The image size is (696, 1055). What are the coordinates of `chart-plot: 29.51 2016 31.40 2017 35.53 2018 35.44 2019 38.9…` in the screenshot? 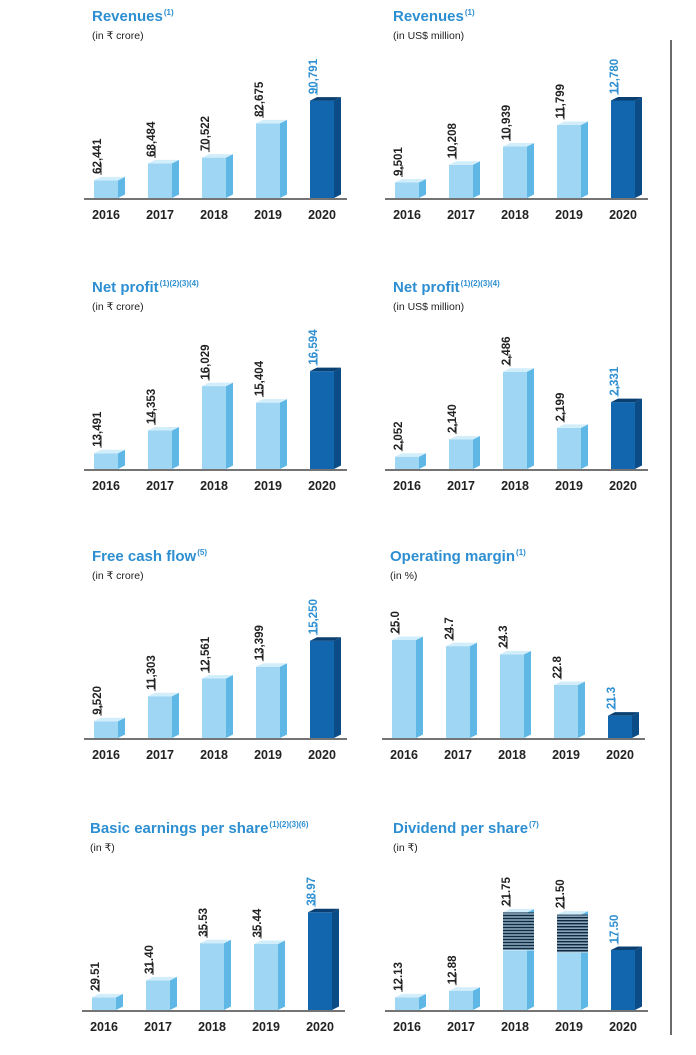 It's located at (213, 955).